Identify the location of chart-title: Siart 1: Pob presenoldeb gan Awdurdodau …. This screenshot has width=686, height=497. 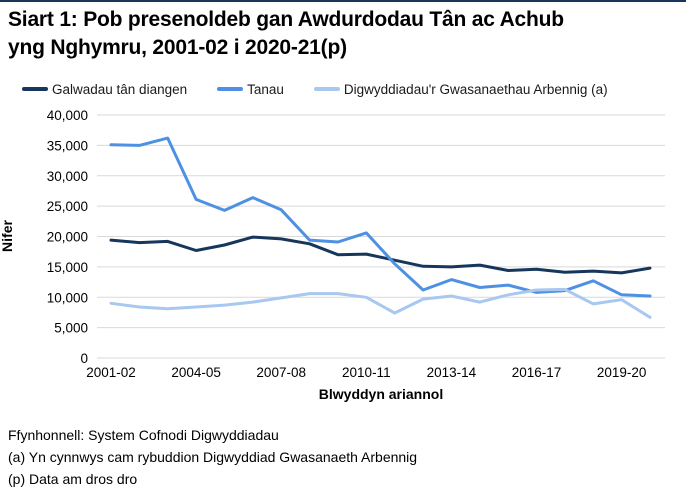
(344, 34).